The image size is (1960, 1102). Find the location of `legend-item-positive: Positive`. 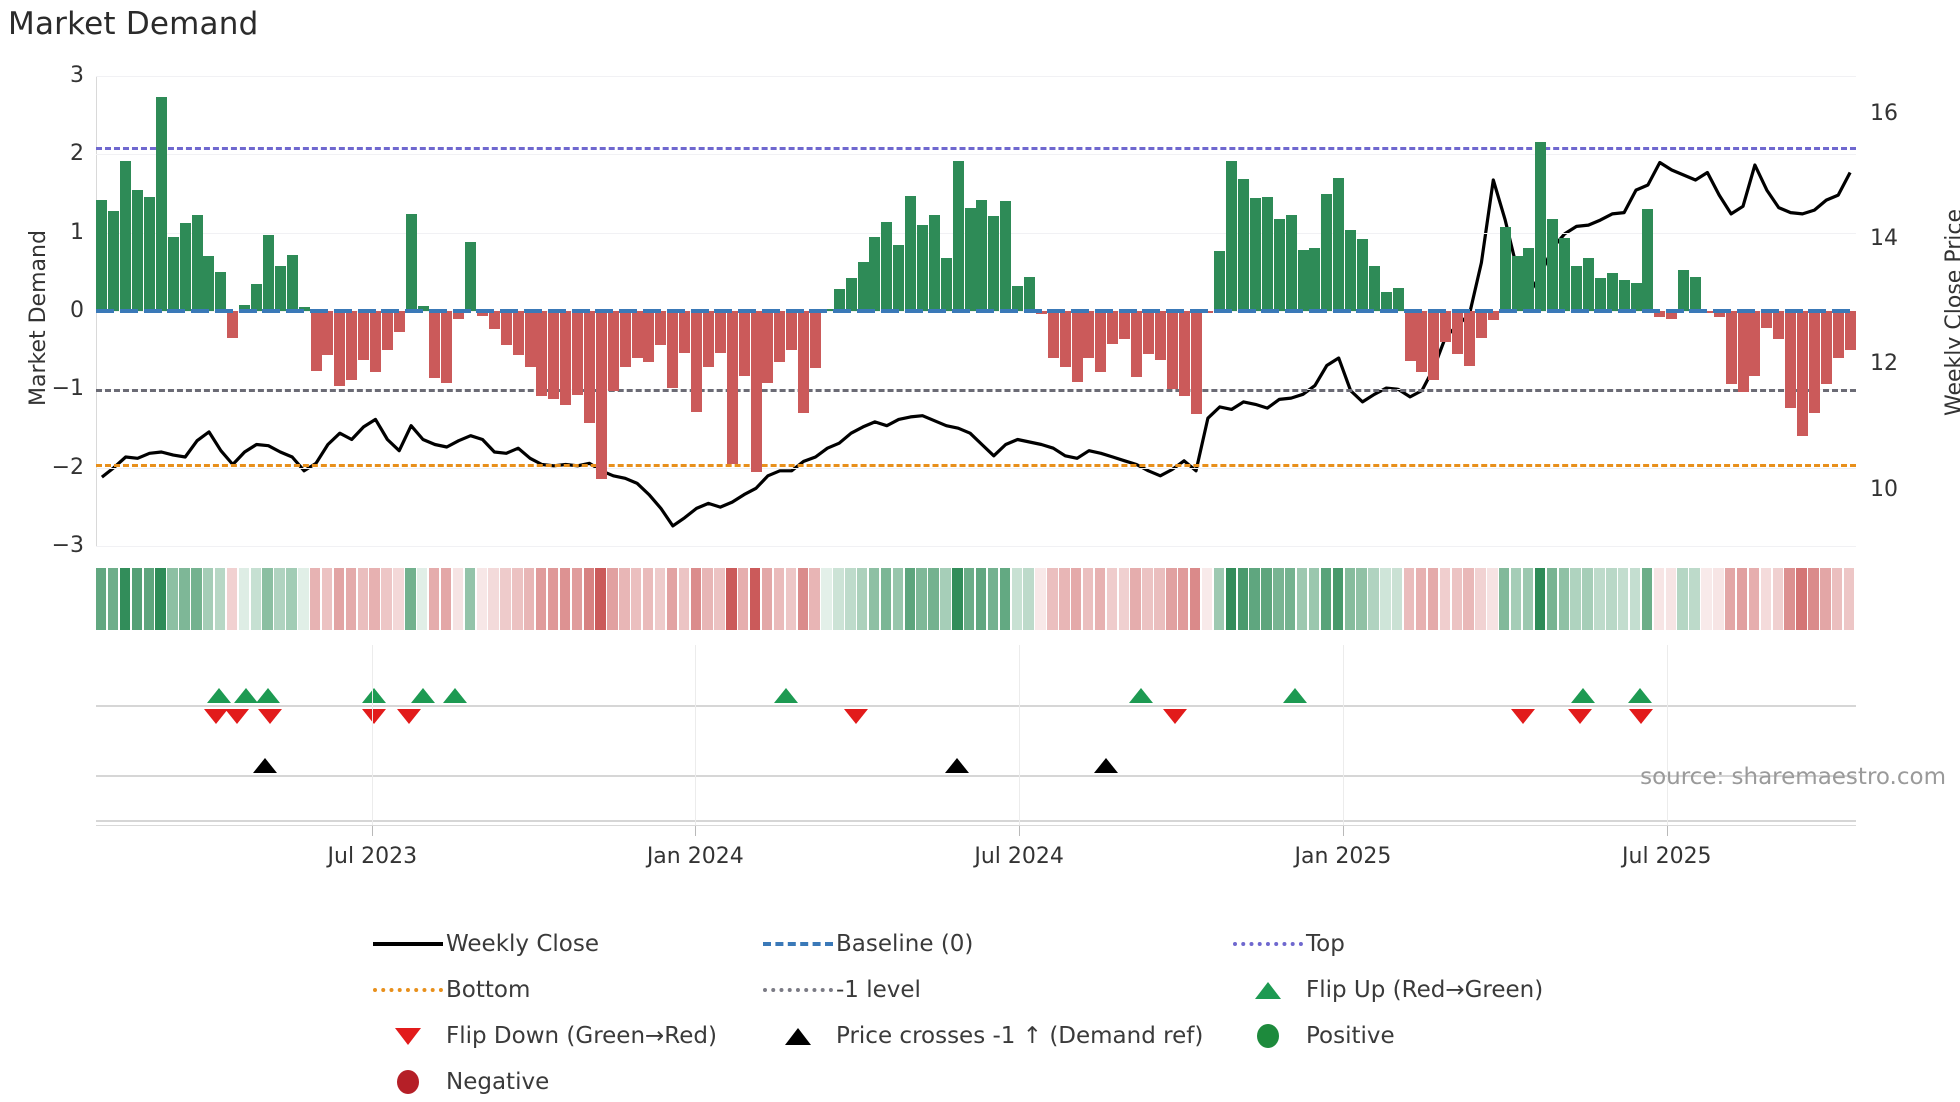

legend-item-positive: Positive is located at coordinates (1430, 1036).